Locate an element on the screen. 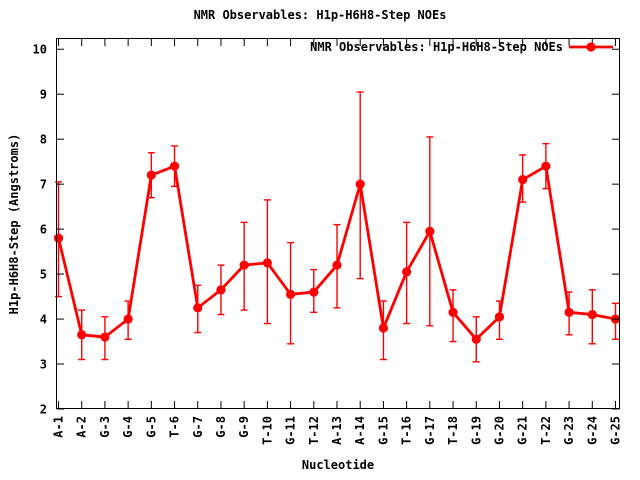 This screenshot has width=640, height=480. x-tick-label: T-16 is located at coordinates (407, 430).